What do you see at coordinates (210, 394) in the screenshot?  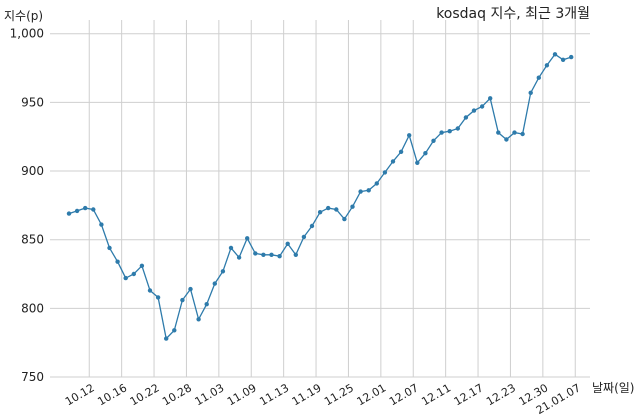 I see `x-tick-label: 11.03` at bounding box center [210, 394].